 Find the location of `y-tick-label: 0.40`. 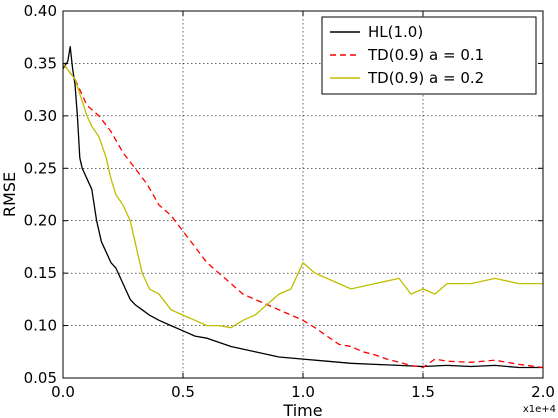

y-tick-label: 0.40 is located at coordinates (40, 11).